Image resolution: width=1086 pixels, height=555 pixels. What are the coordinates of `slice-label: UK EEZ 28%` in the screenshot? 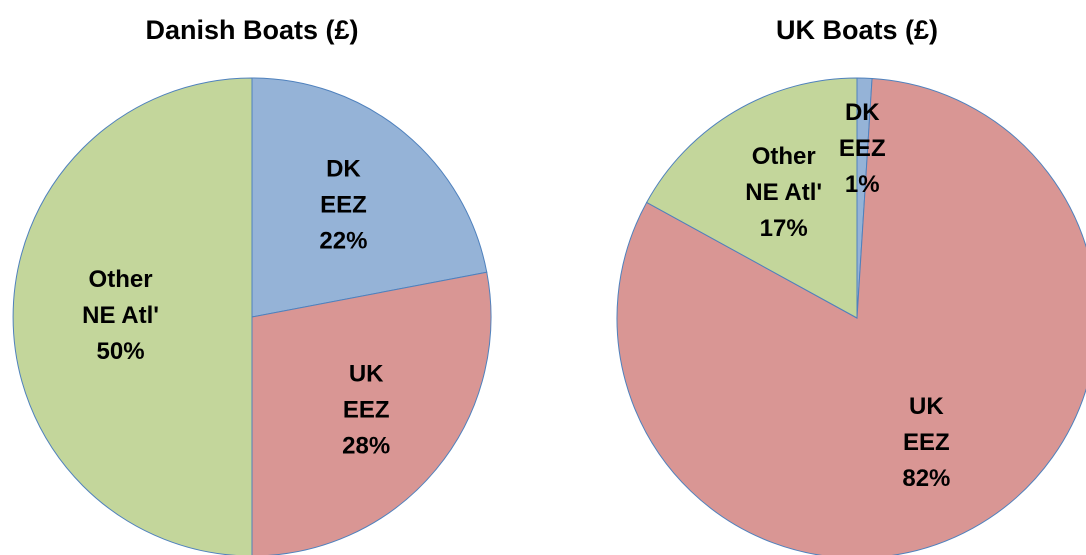 It's located at (366, 410).